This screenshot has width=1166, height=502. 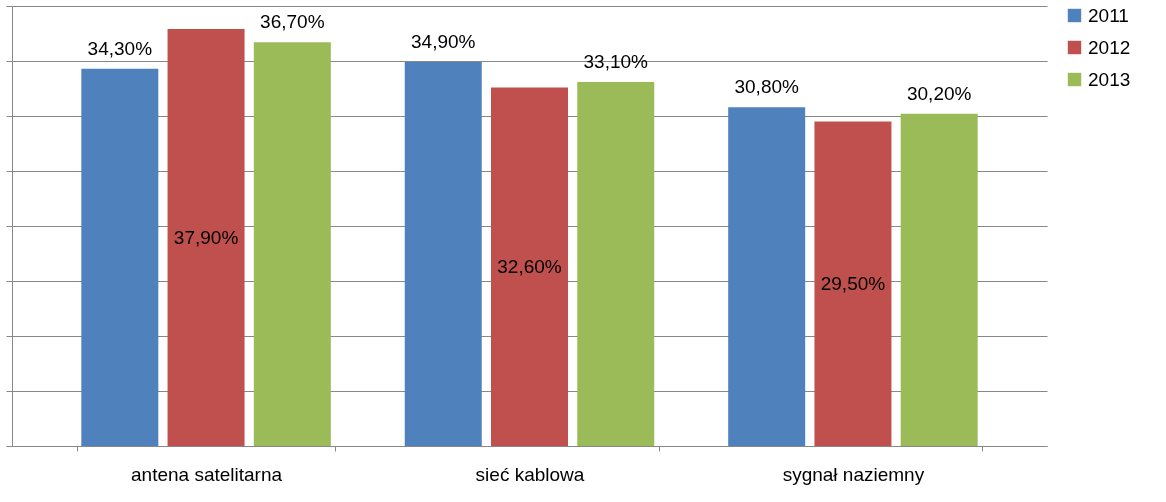 What do you see at coordinates (1109, 47) in the screenshot?
I see `legend-label: 2012` at bounding box center [1109, 47].